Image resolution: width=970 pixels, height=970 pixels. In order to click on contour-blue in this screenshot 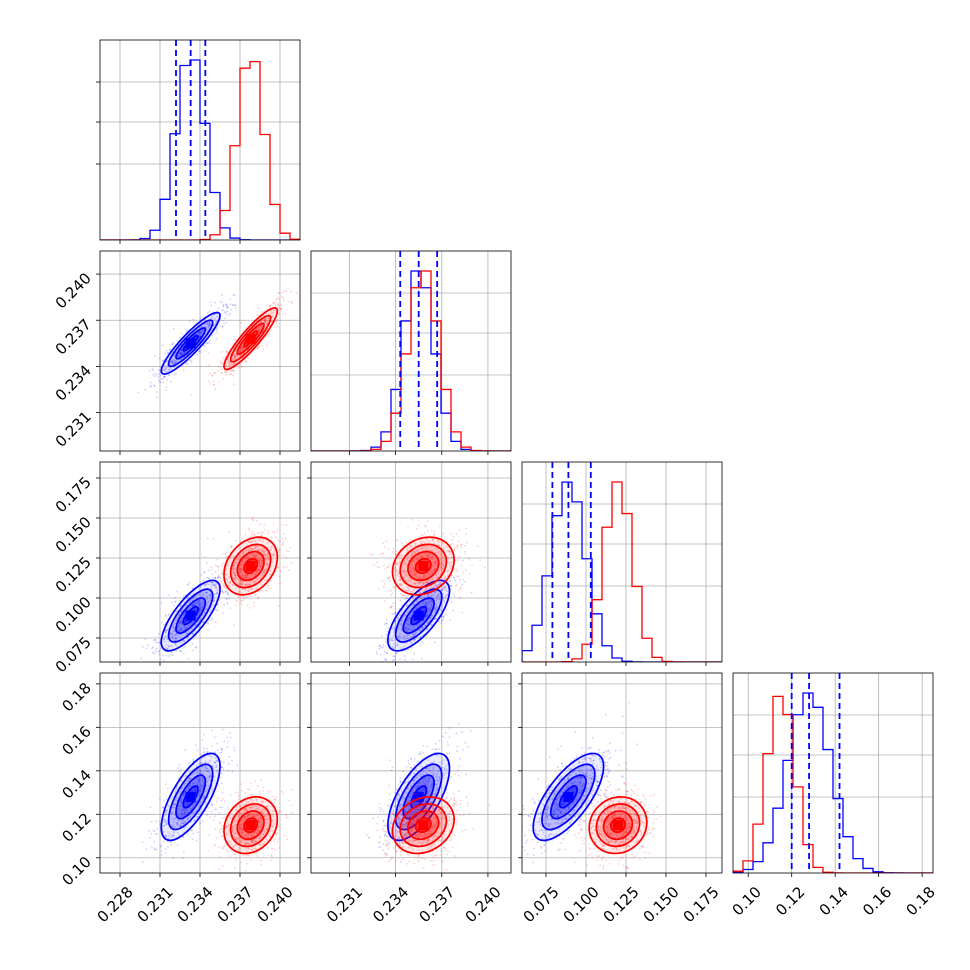, I will do `click(419, 615)`.